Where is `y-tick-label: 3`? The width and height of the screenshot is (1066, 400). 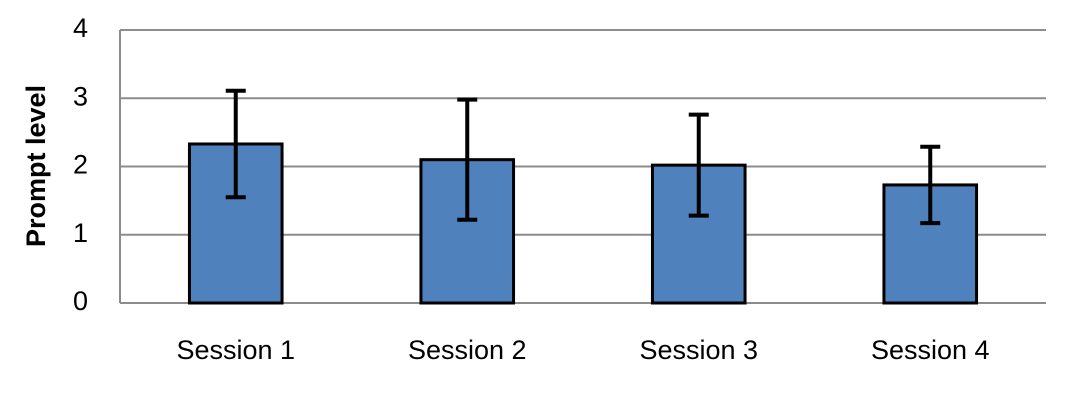 y-tick-label: 3 is located at coordinates (80, 96).